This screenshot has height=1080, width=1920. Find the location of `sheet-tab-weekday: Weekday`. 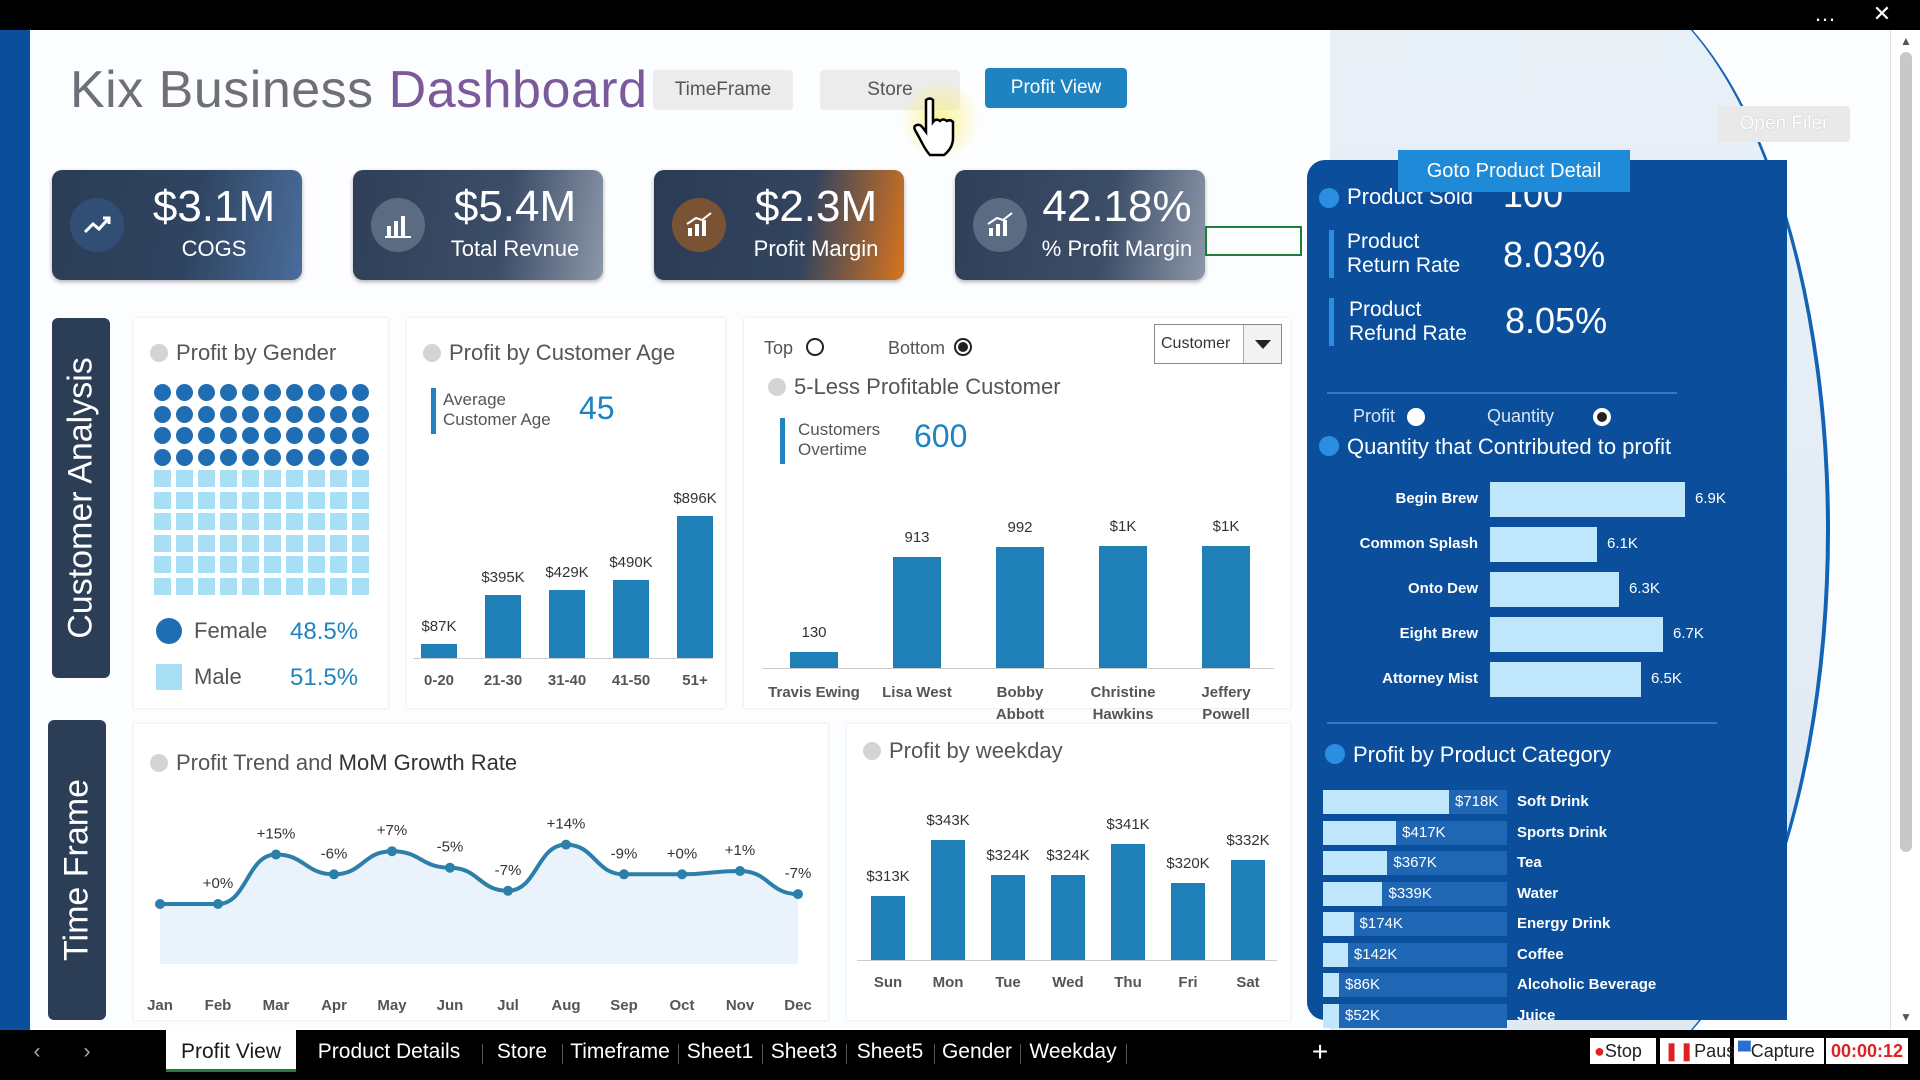

sheet-tab-weekday: Weekday is located at coordinates (1073, 1051).